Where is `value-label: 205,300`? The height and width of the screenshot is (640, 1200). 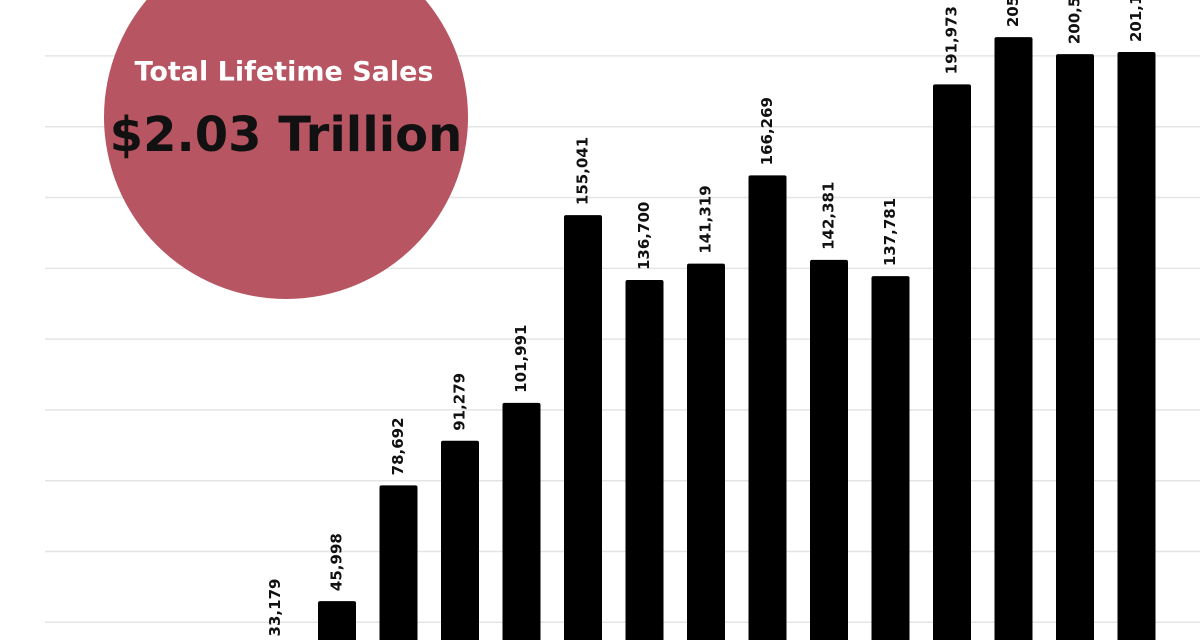
value-label: 205,300 is located at coordinates (1013, 13).